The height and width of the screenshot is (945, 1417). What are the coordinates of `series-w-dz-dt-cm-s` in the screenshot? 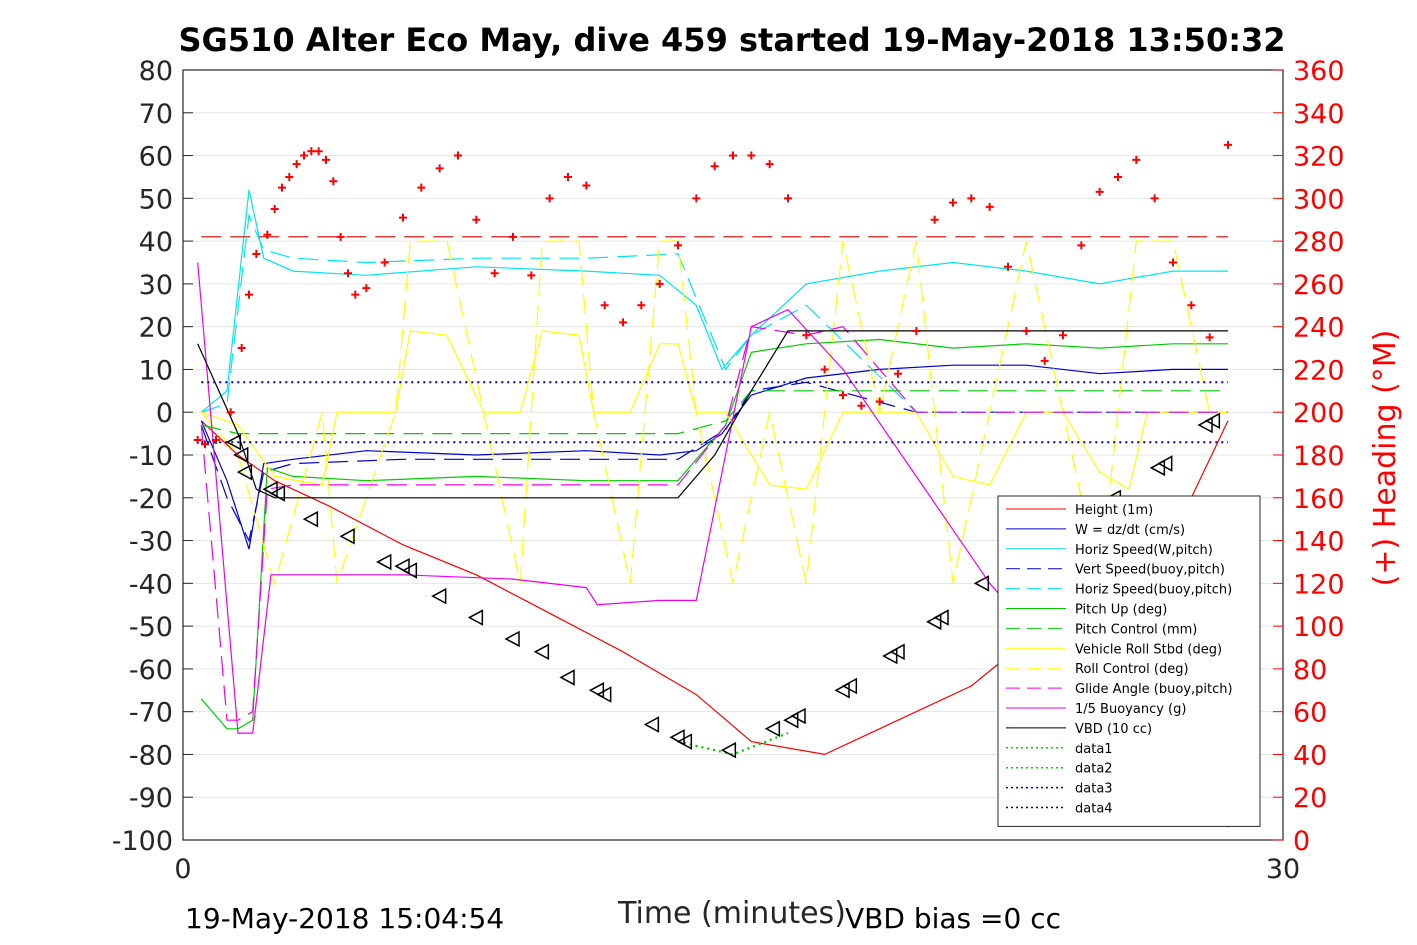 It's located at (714, 457).